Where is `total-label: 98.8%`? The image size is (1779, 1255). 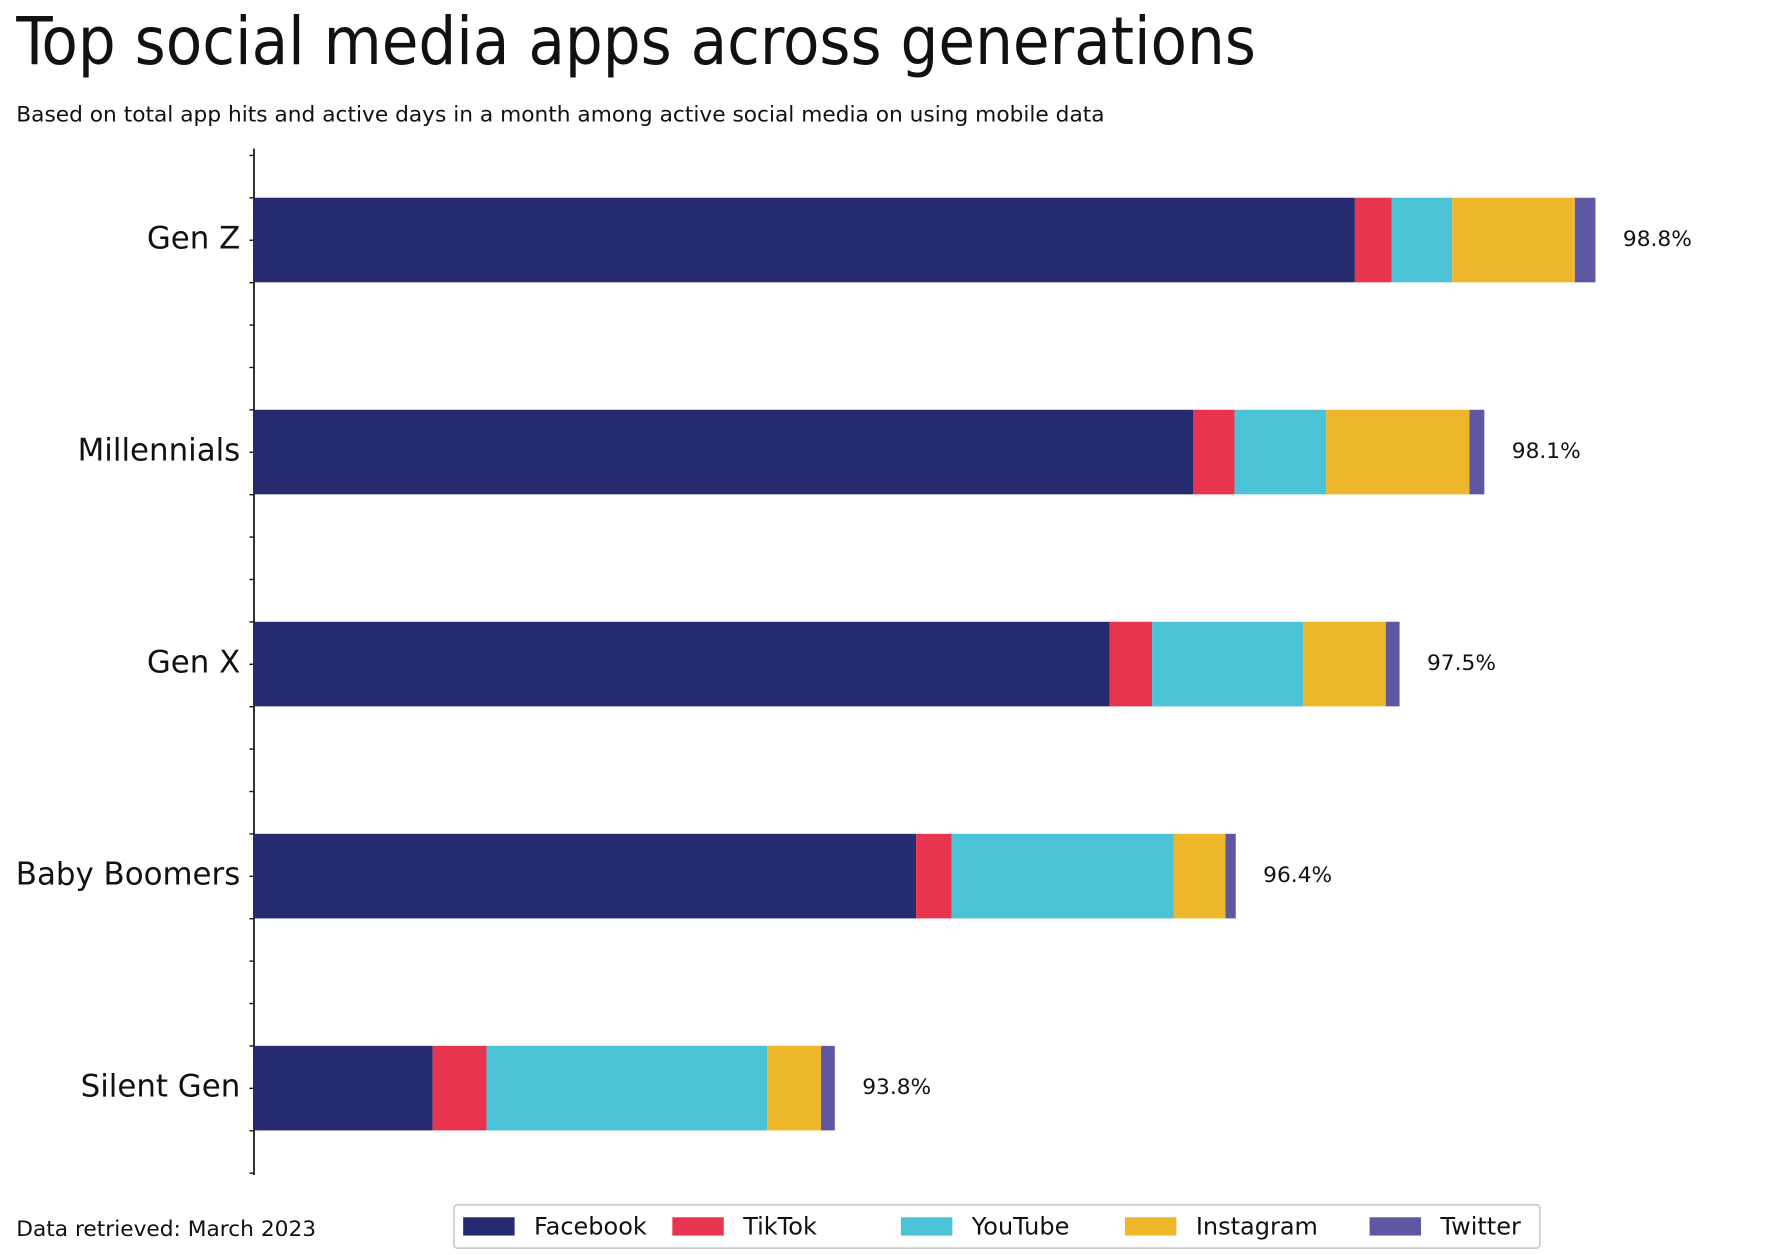 total-label: 98.8% is located at coordinates (1657, 239).